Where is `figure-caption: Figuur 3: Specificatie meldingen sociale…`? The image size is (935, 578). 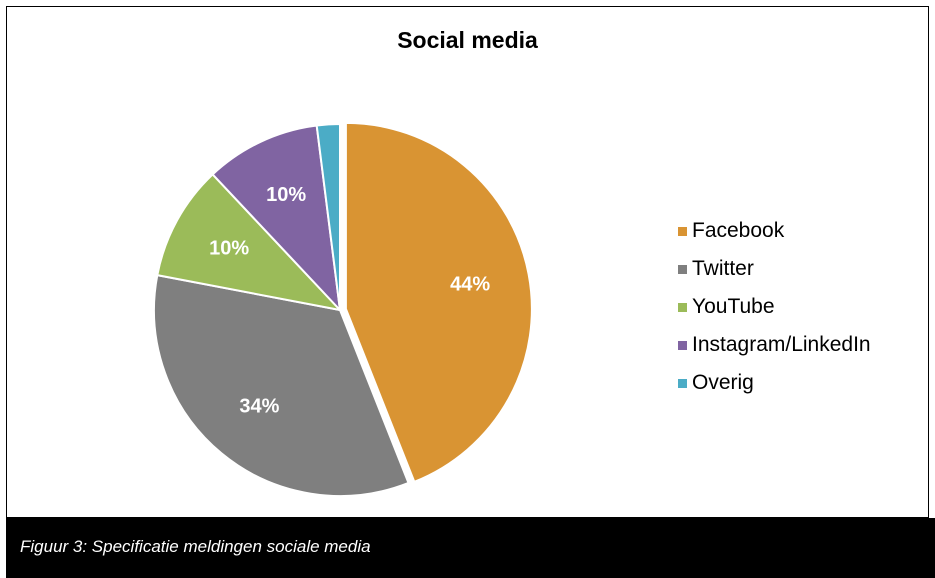 figure-caption: Figuur 3: Specificatie meldingen sociale… is located at coordinates (470, 548).